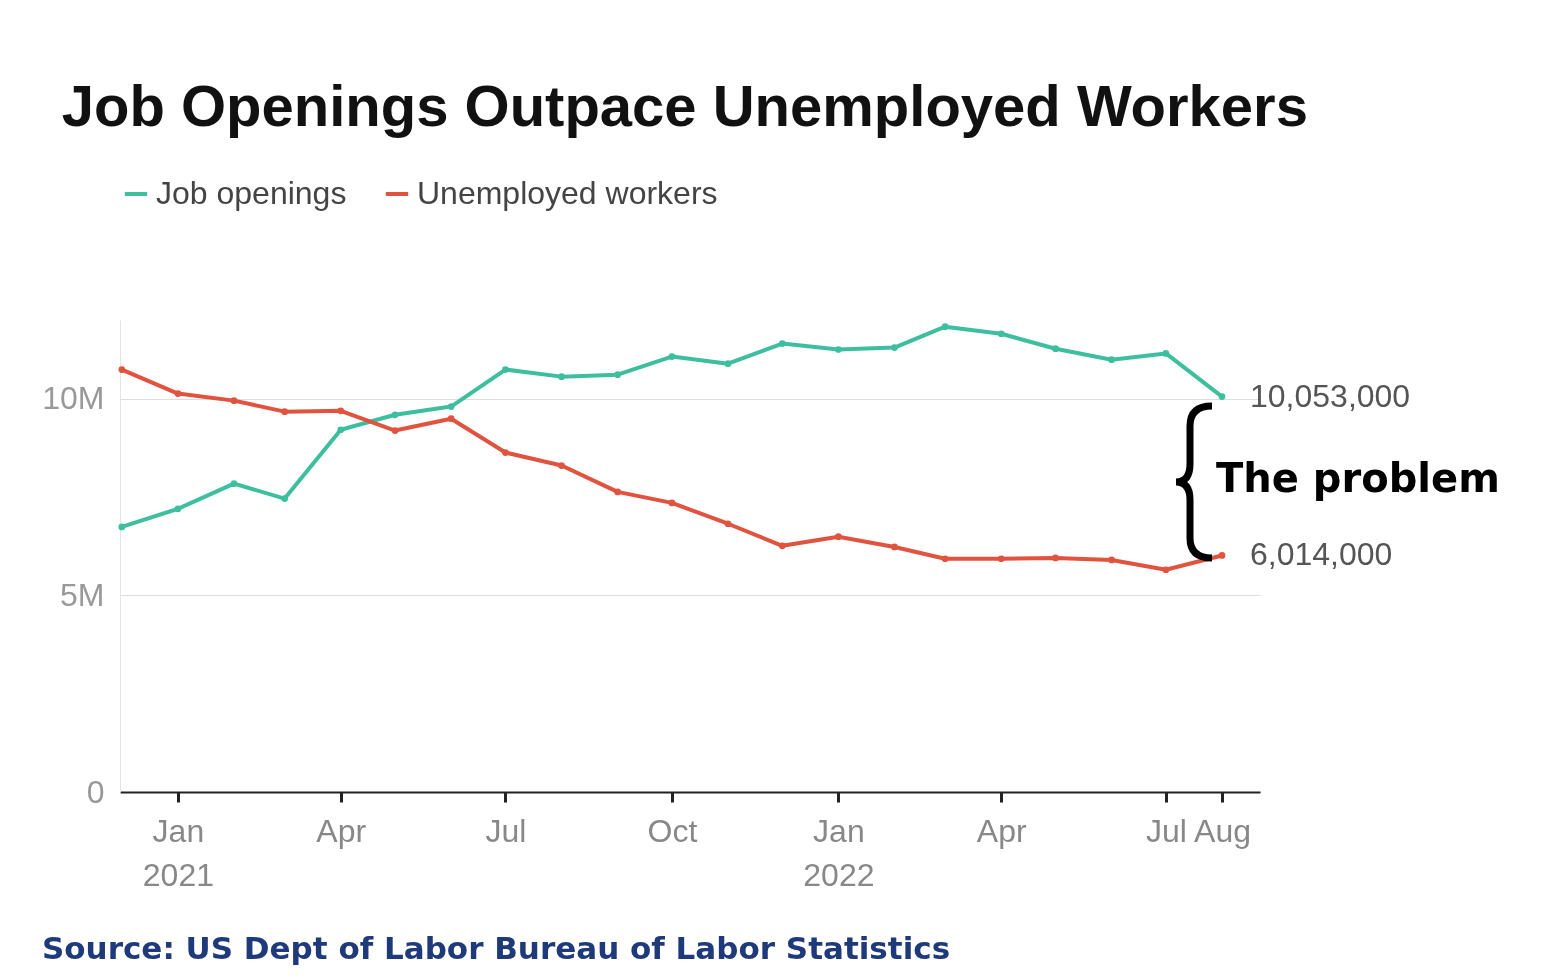  I want to click on x-tick-label: Aug, so click(1222, 830).